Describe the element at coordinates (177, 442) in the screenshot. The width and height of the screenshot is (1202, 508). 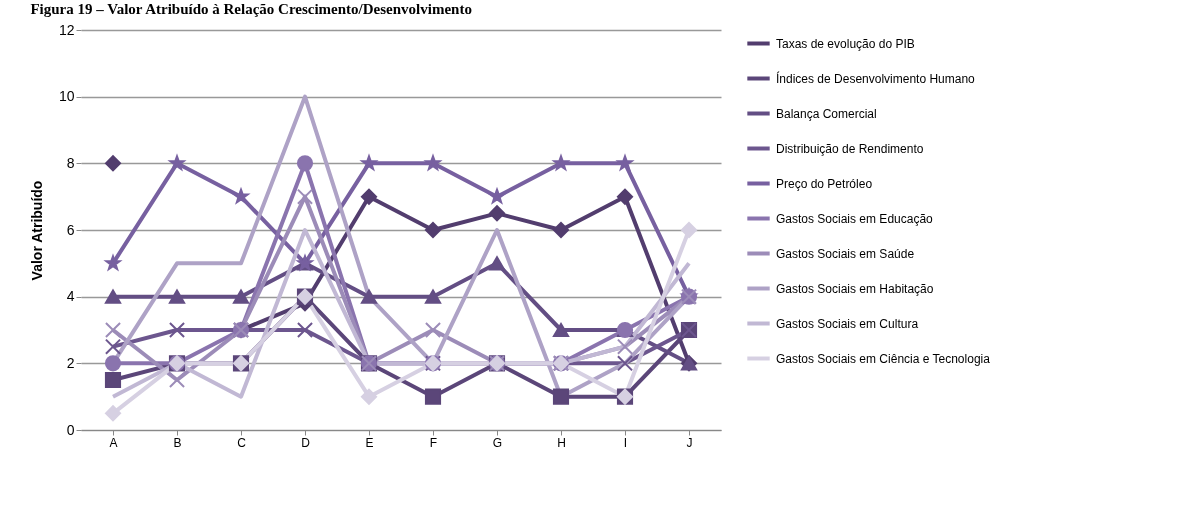
I see `x-tick-label: B` at that location.